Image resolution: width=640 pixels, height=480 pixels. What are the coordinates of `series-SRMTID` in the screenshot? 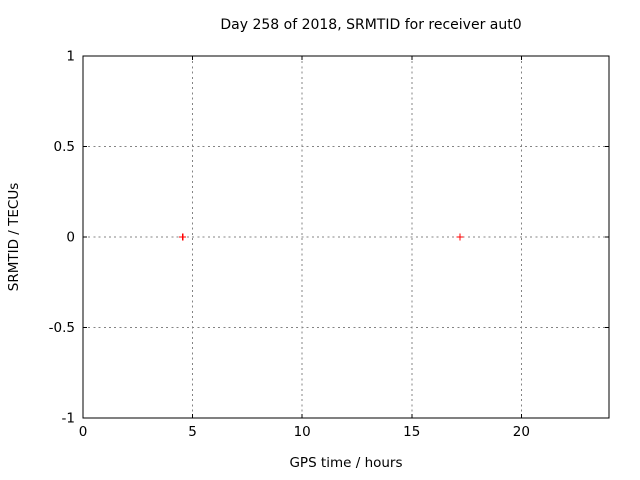 It's located at (321, 237).